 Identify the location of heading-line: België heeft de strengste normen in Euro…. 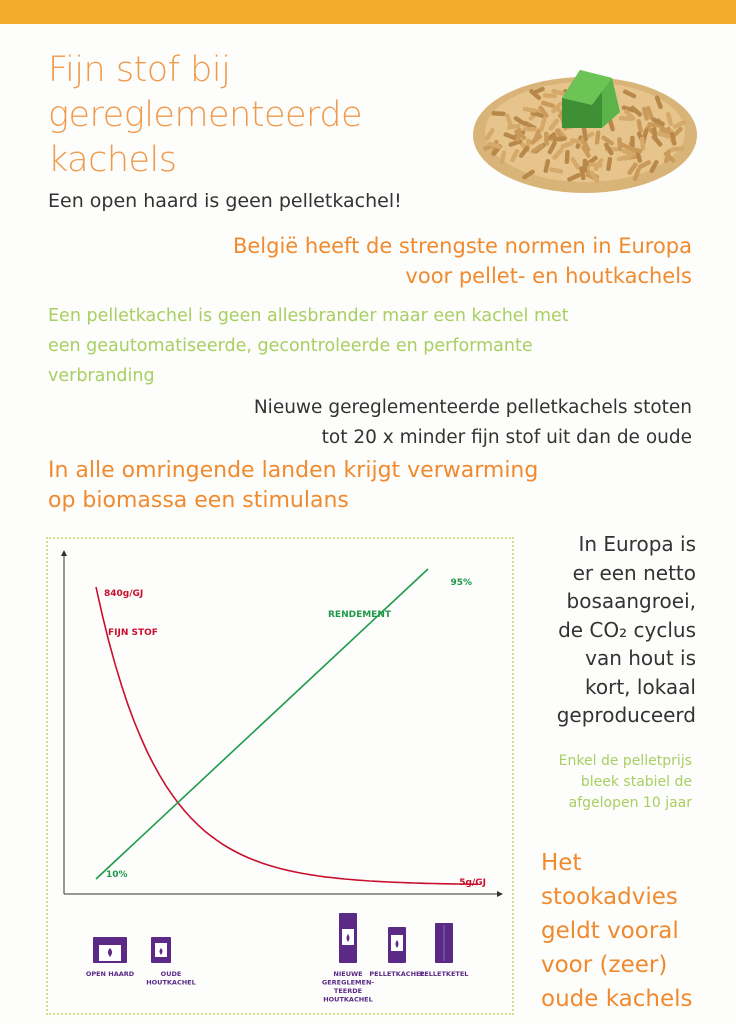
(462, 246).